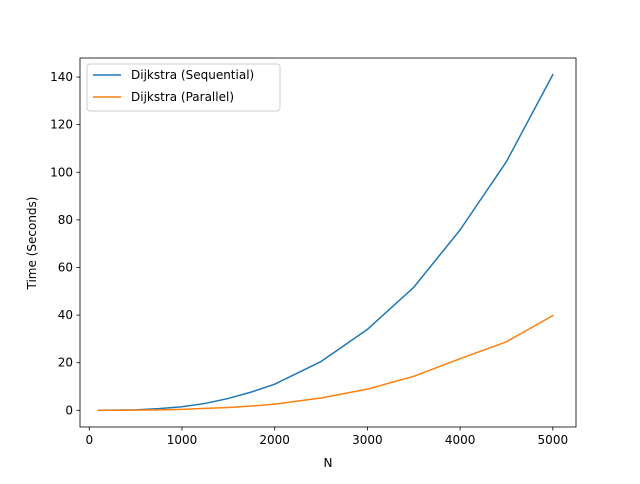 This screenshot has height=484, width=640. Describe the element at coordinates (32, 244) in the screenshot. I see `y-axis-label: Time (Seconds)` at that location.